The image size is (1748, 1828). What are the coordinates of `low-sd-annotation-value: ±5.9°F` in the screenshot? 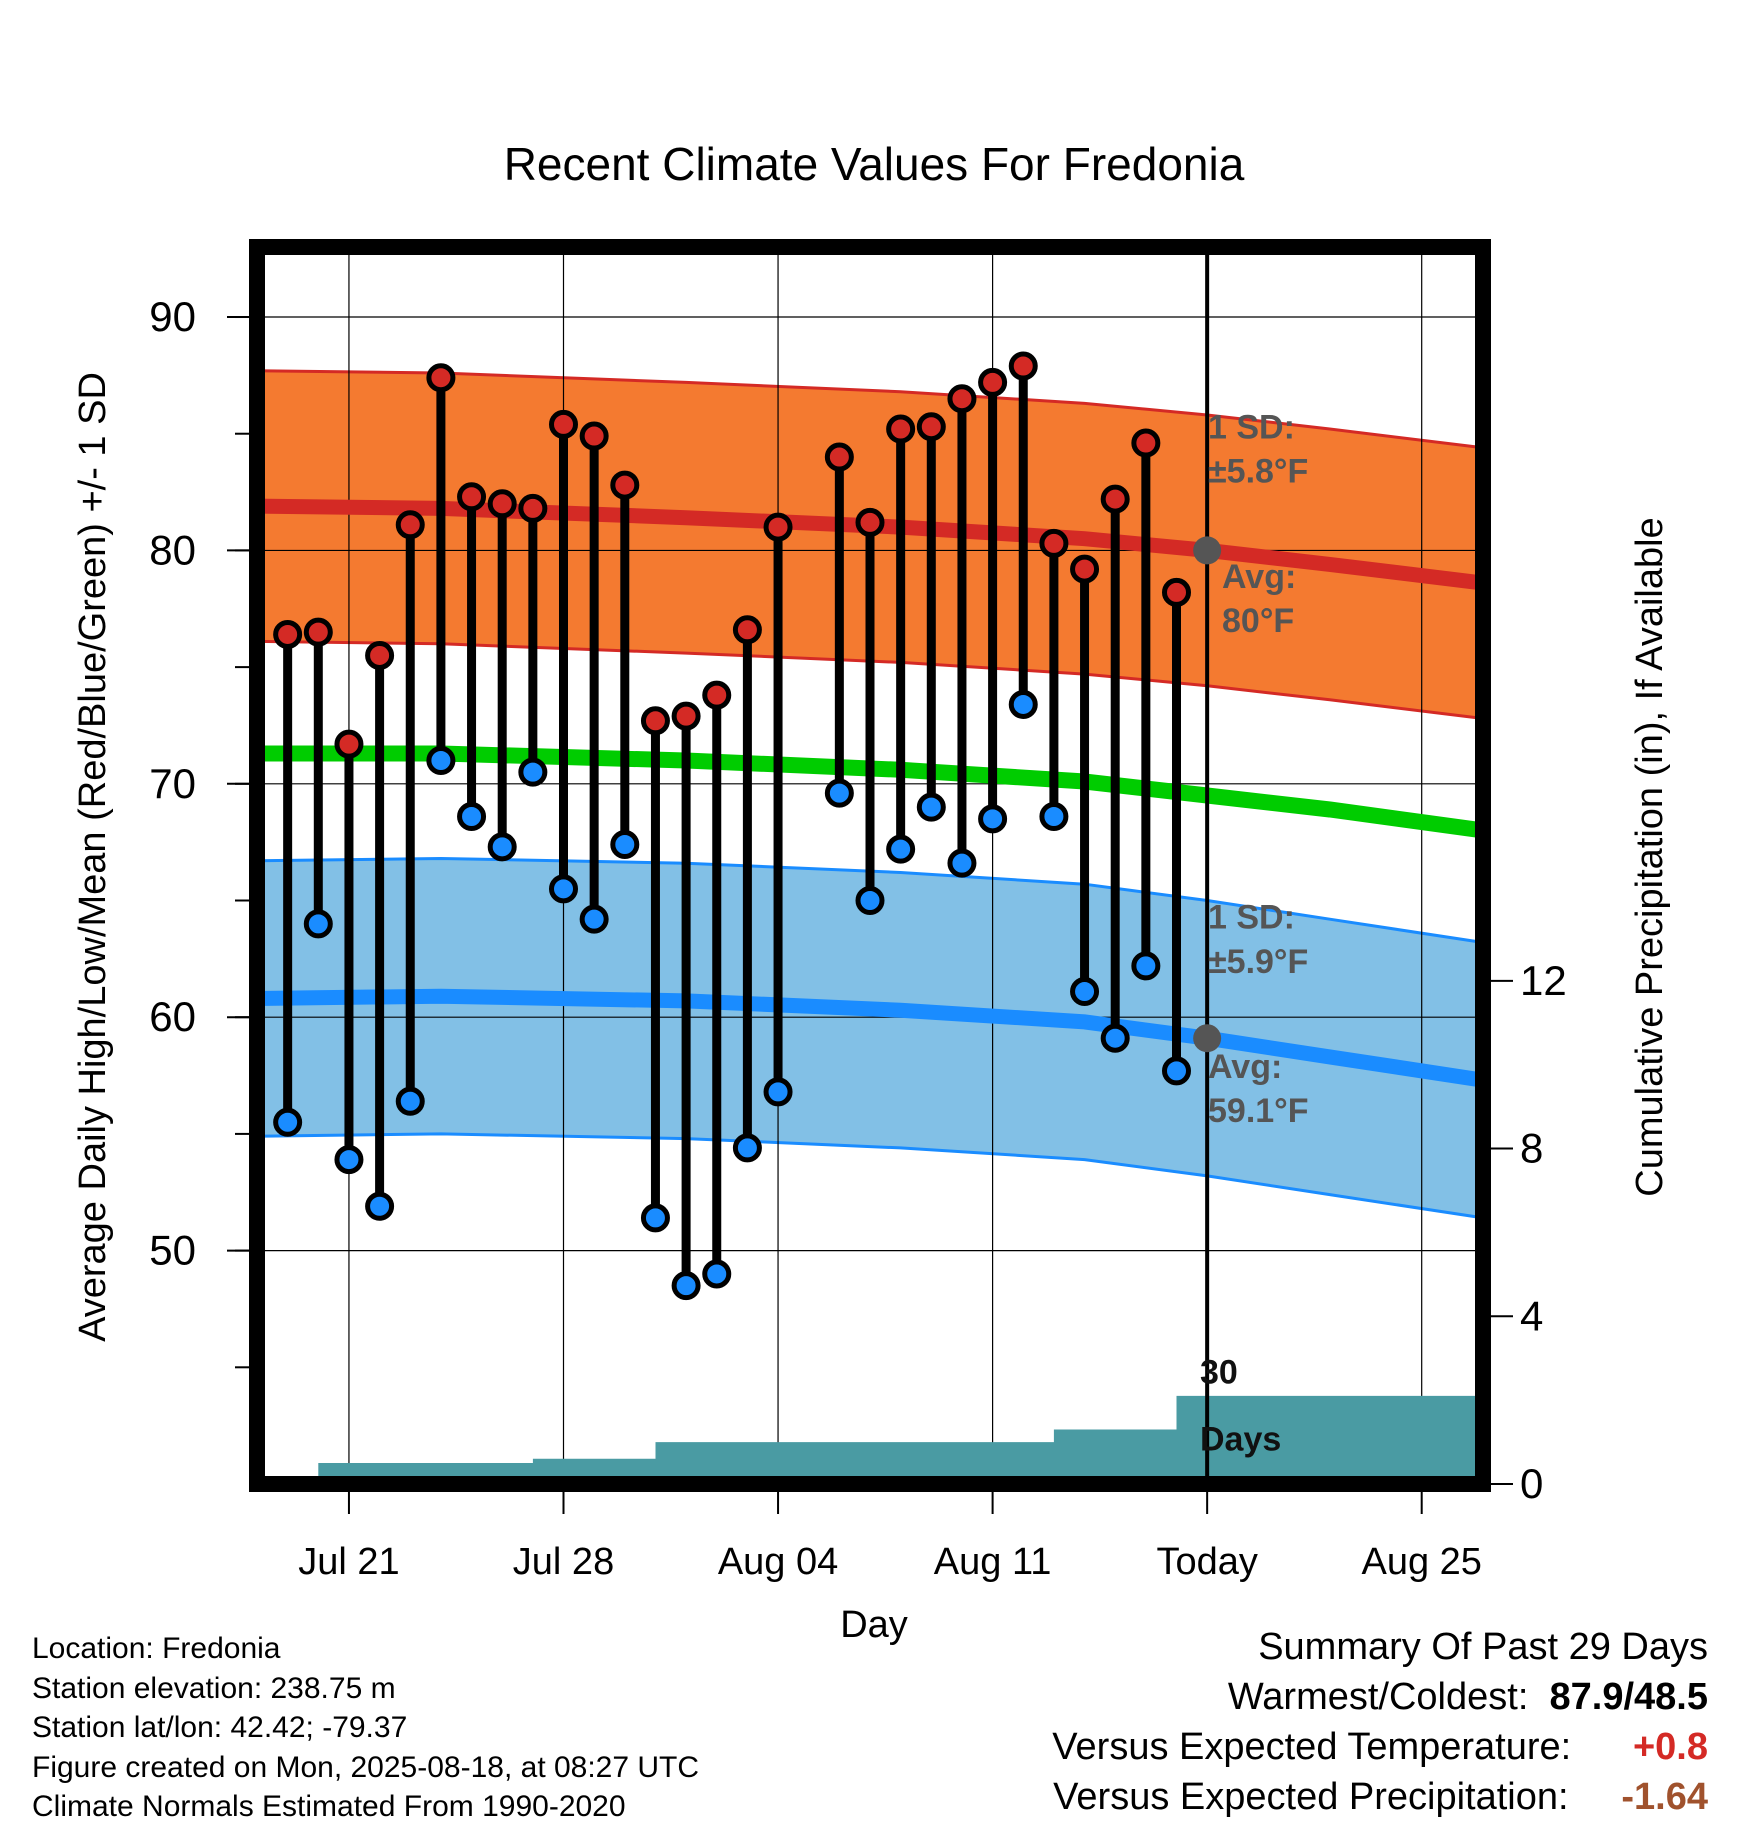 It's located at (1258, 962).